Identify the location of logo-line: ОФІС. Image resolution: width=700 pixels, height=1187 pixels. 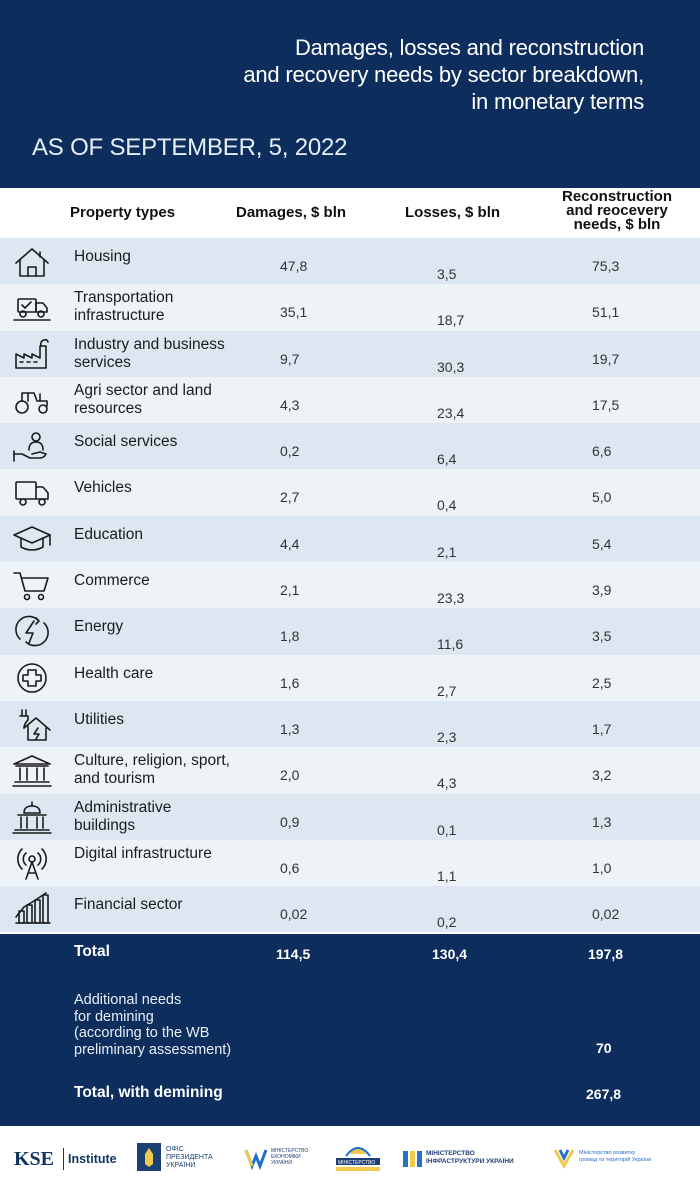
(175, 1149).